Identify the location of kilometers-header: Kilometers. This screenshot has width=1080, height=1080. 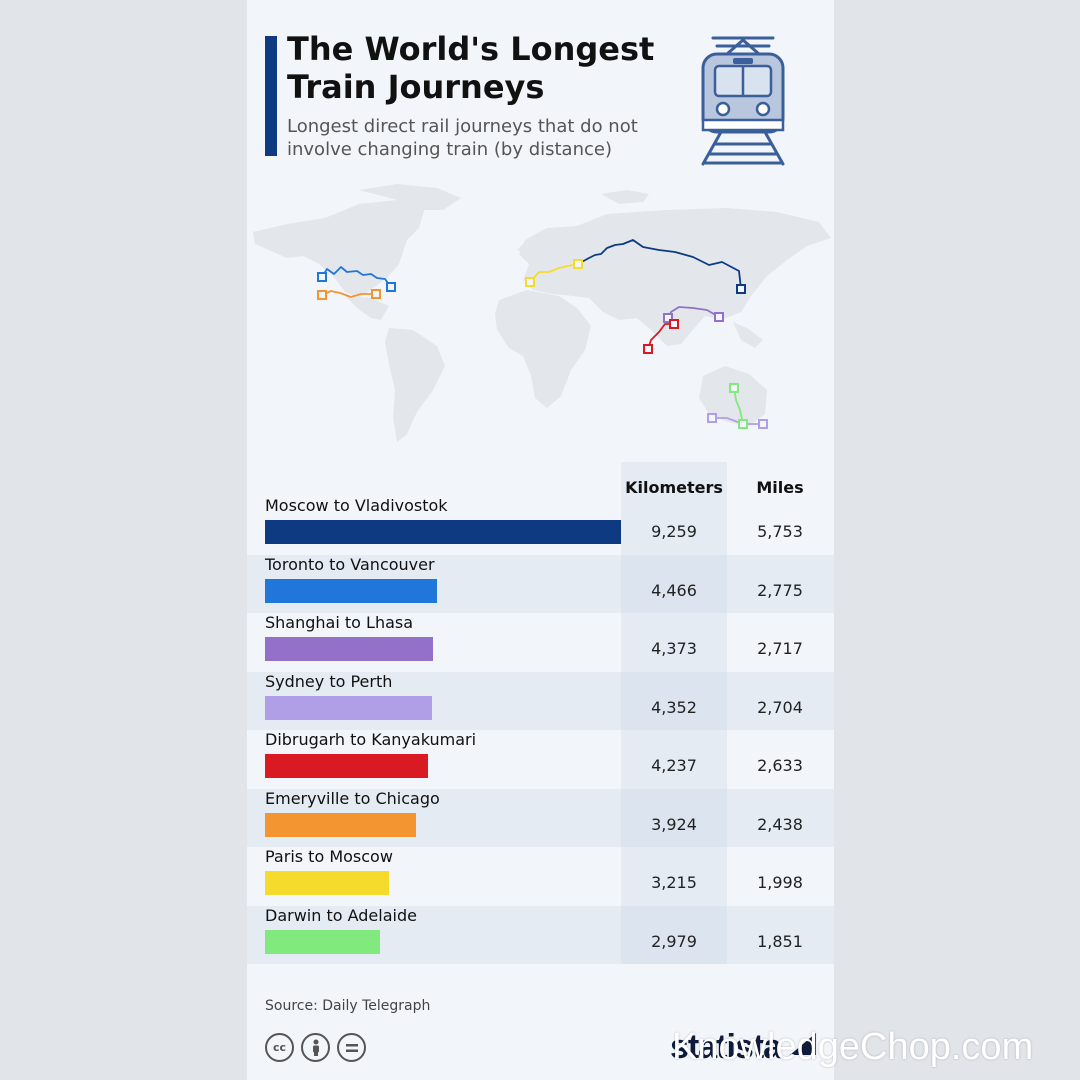
(674, 487).